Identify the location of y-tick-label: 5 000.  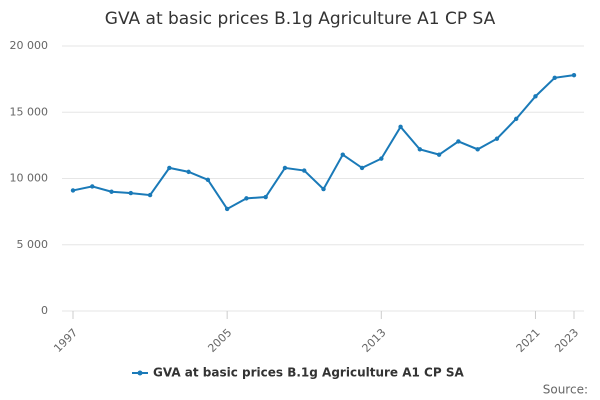
(33, 244).